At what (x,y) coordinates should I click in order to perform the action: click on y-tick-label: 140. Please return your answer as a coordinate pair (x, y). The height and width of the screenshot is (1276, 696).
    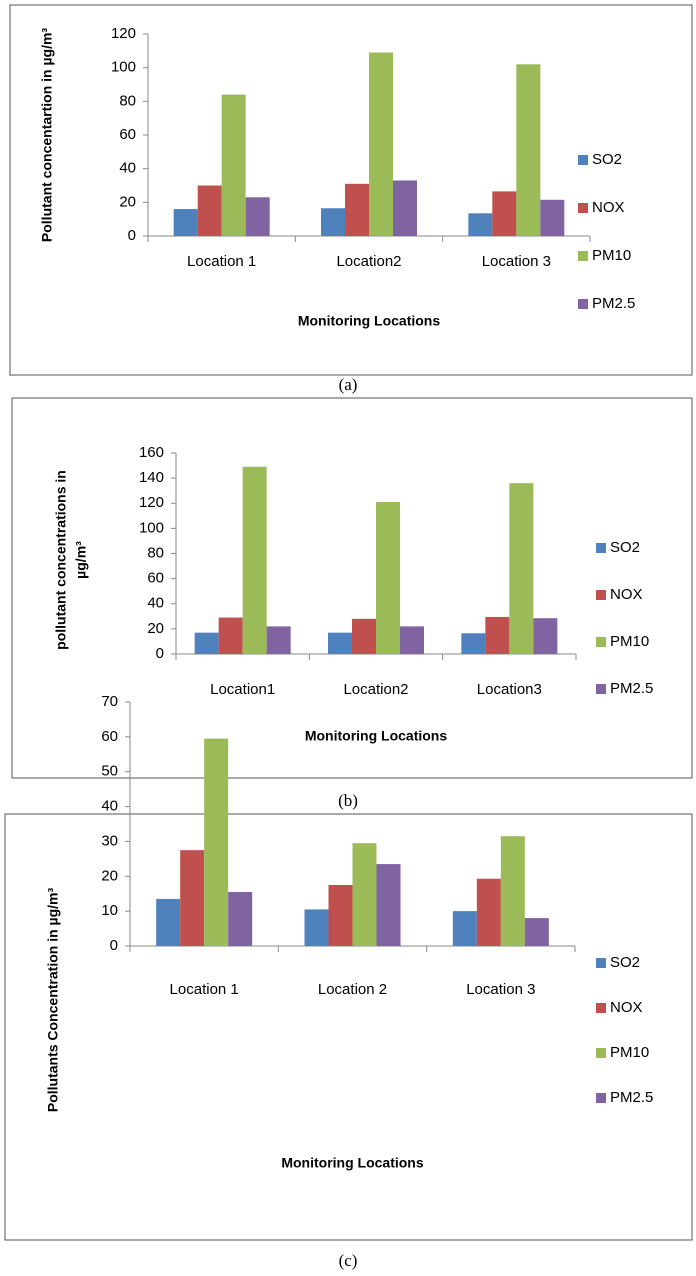
    Looking at the image, I should click on (151, 477).